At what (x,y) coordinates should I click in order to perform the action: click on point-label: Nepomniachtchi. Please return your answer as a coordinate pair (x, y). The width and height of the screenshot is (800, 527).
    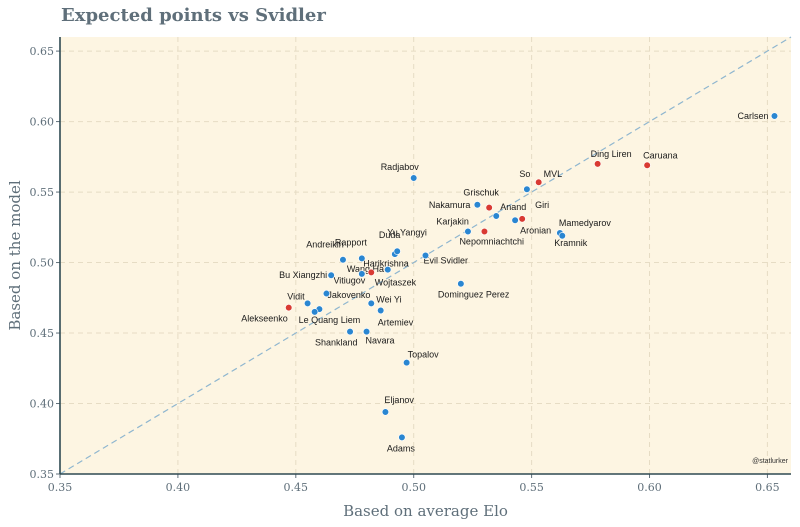
    Looking at the image, I should click on (491, 242).